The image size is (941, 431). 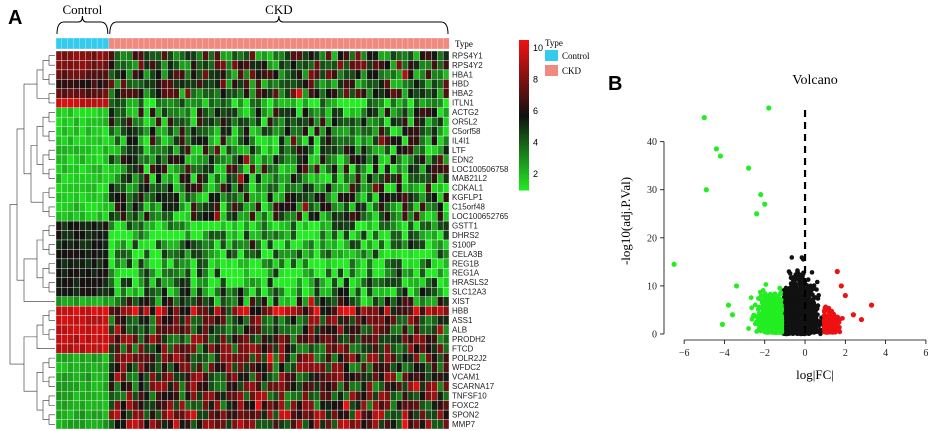 I want to click on gene-label: HBA2, so click(x=462, y=93).